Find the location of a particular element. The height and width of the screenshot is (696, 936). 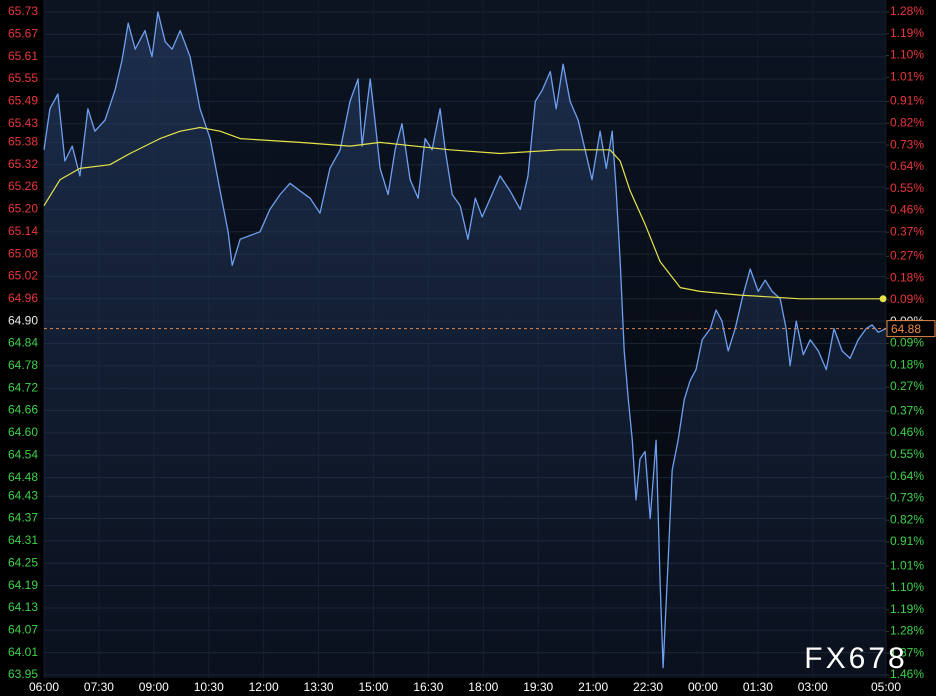

y-tick-label: 64.25 is located at coordinates (23, 562).